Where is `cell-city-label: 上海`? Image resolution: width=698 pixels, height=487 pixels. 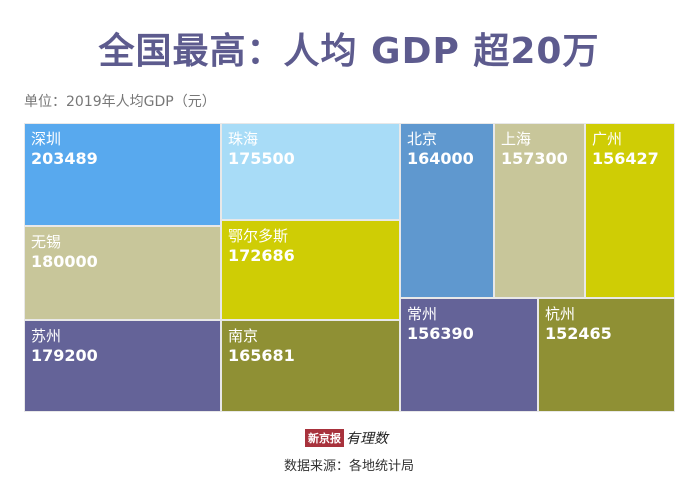 cell-city-label: 上海 is located at coordinates (516, 139).